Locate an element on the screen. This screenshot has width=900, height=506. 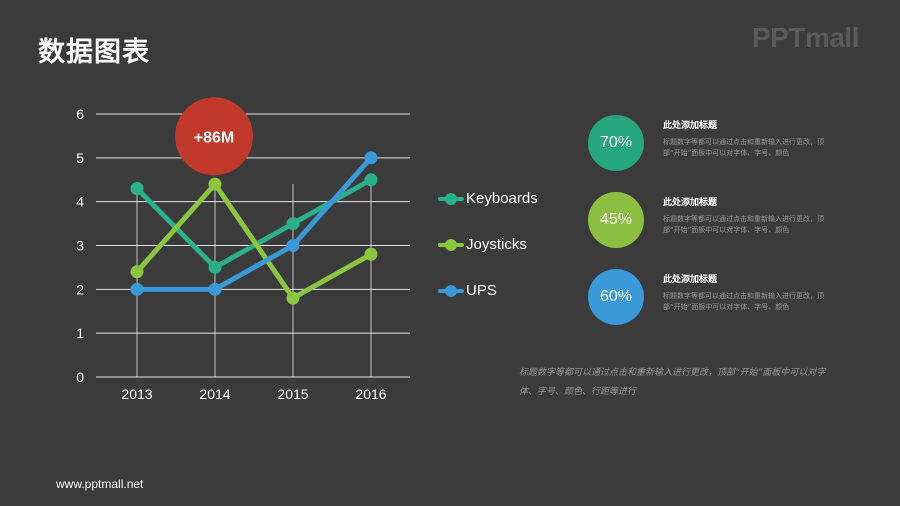
brand-logo: PPTmall is located at coordinates (805, 37).